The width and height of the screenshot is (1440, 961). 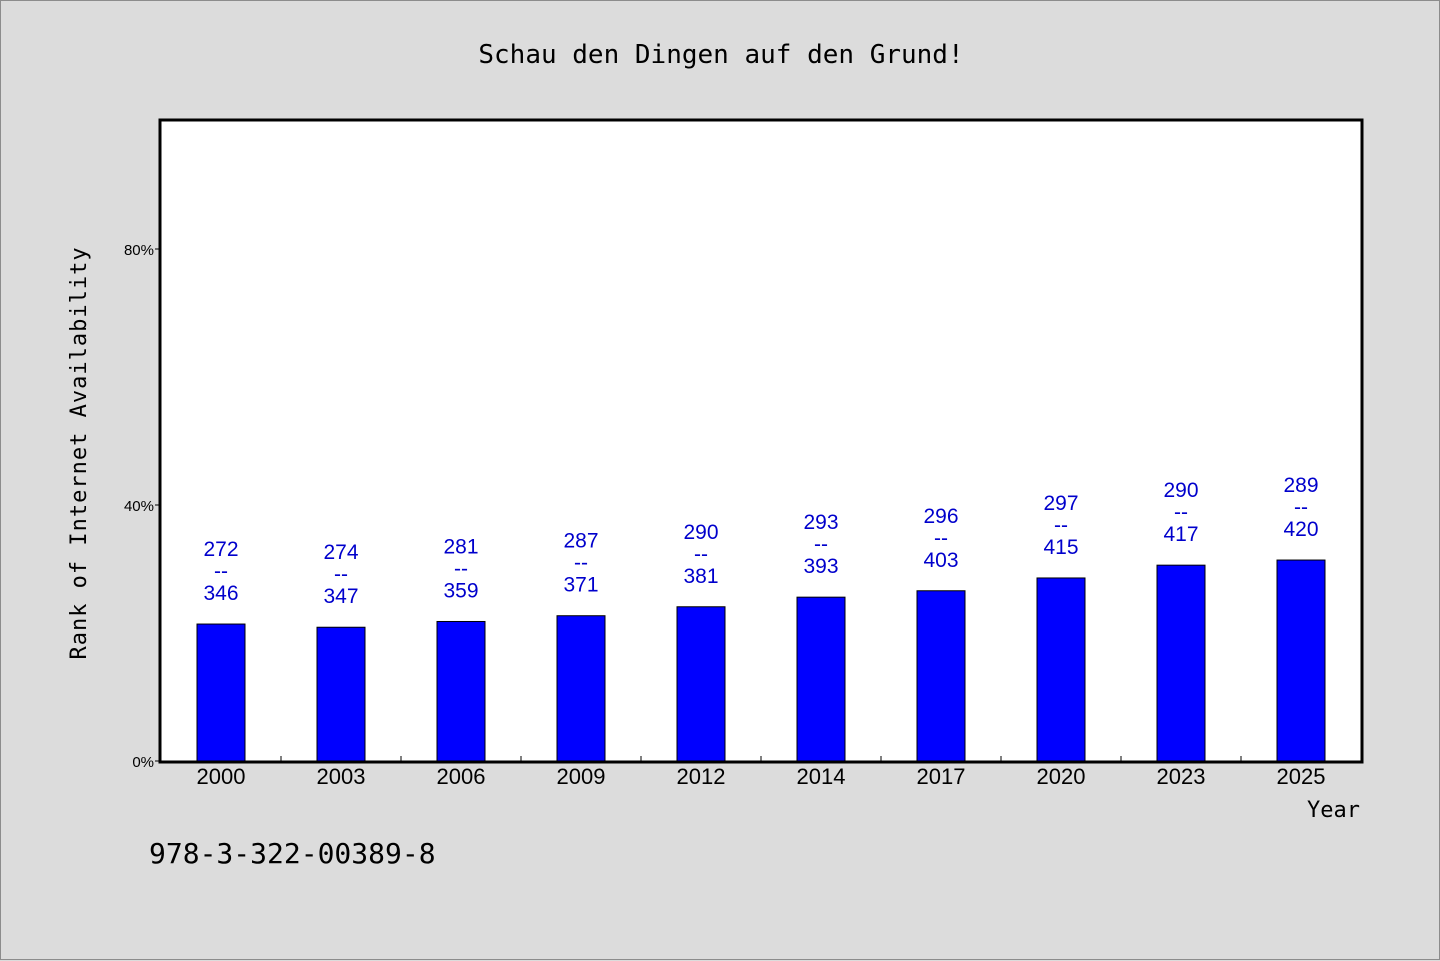 What do you see at coordinates (820, 566) in the screenshot?
I see `data-label-bottom-2014: 393` at bounding box center [820, 566].